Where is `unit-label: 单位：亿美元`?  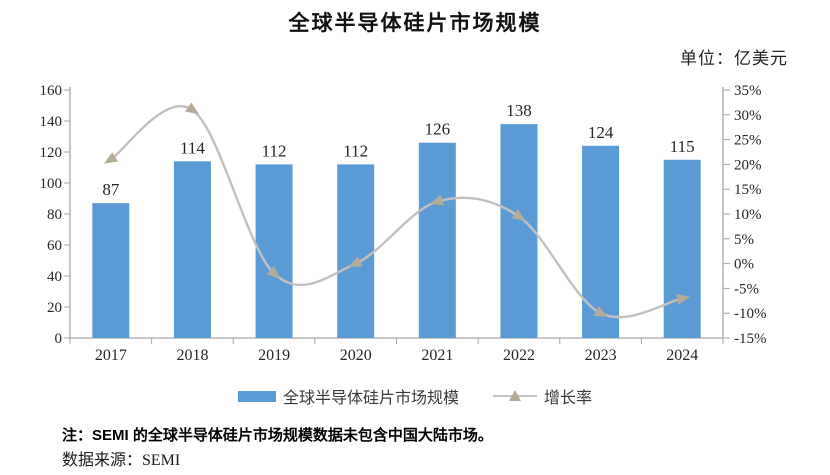
unit-label: 单位：亿美元 is located at coordinates (734, 58).